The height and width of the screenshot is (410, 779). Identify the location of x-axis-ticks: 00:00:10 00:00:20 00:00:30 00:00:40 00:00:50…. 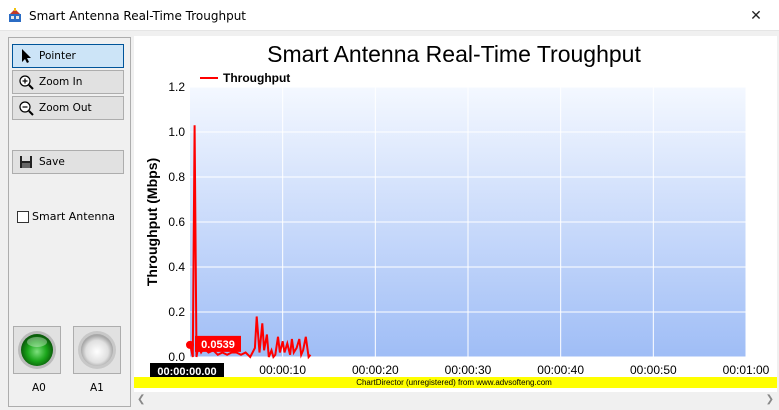
(514, 370).